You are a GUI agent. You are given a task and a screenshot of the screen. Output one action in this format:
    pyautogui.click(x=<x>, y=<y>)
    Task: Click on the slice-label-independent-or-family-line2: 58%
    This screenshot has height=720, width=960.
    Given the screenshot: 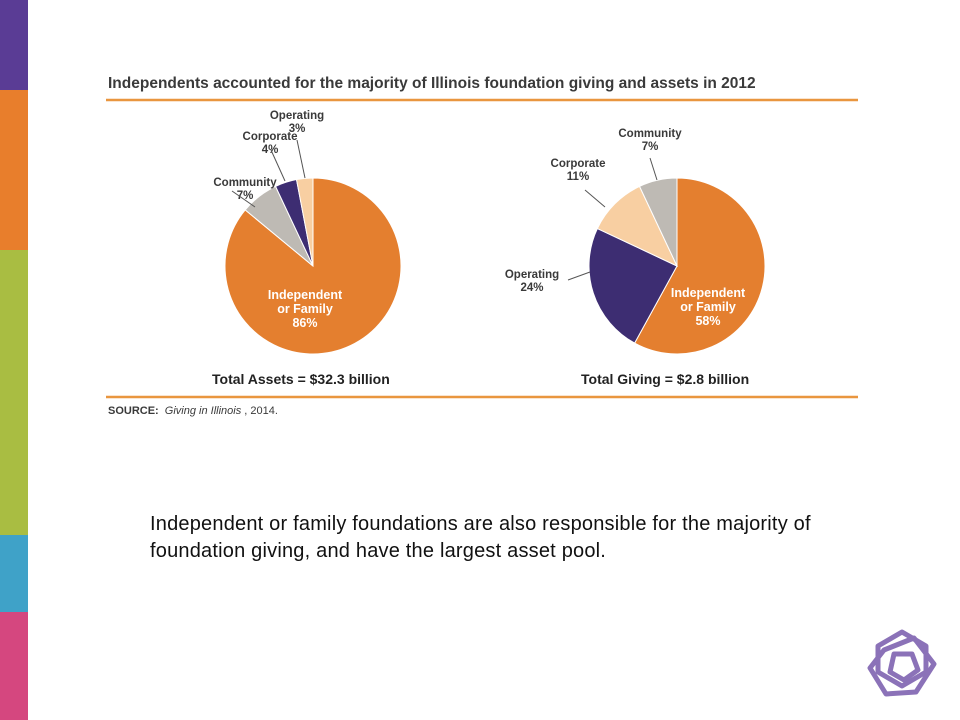 What is the action you would take?
    pyautogui.click(x=707, y=321)
    